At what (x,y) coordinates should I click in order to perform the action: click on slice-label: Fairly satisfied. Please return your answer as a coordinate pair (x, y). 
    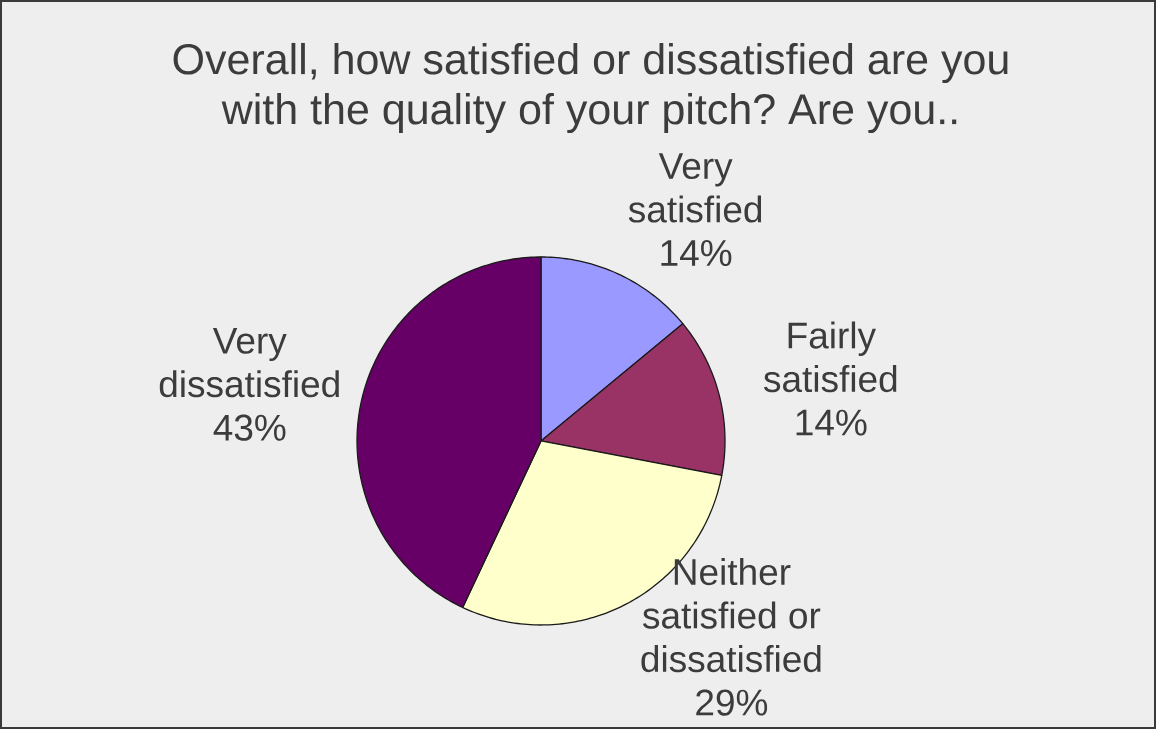
    Looking at the image, I should click on (830, 357).